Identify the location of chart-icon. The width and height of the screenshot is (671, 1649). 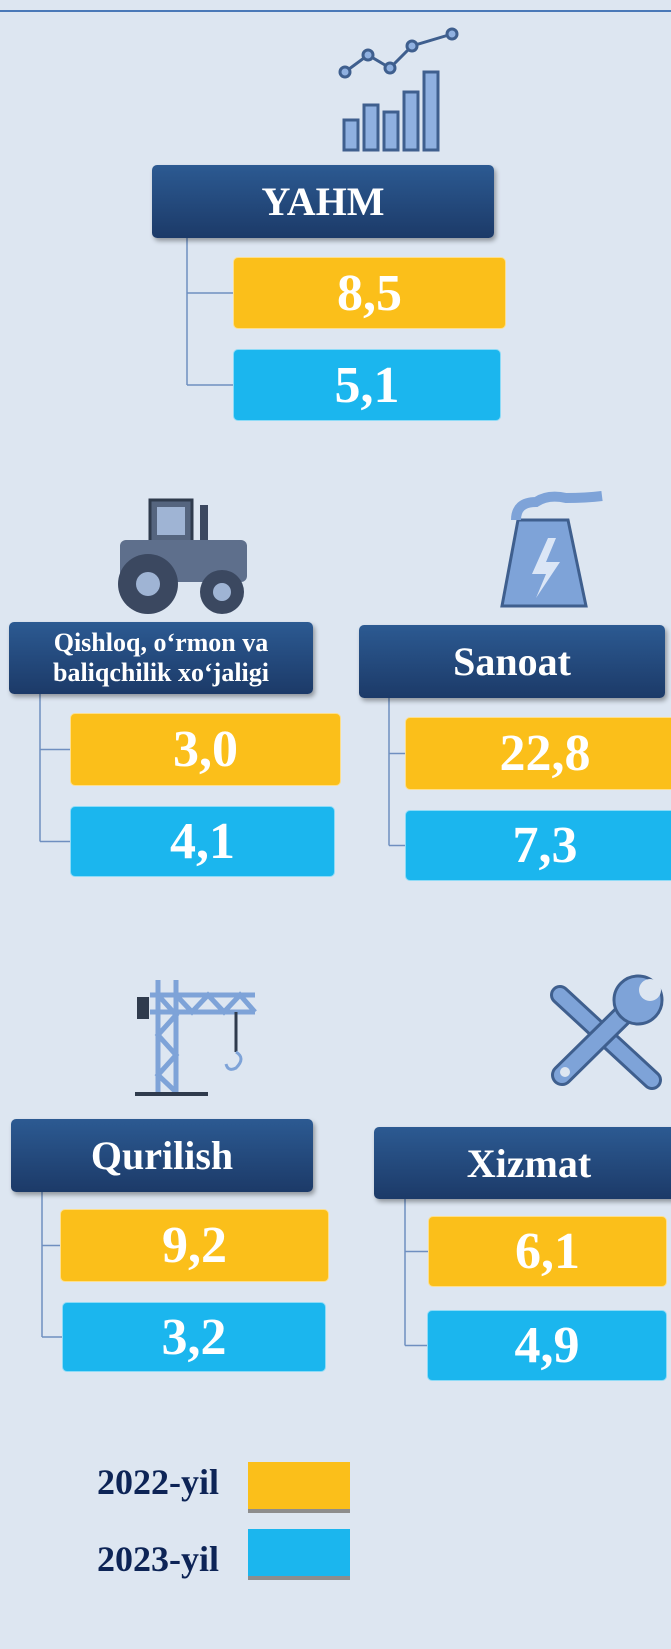
(398, 89).